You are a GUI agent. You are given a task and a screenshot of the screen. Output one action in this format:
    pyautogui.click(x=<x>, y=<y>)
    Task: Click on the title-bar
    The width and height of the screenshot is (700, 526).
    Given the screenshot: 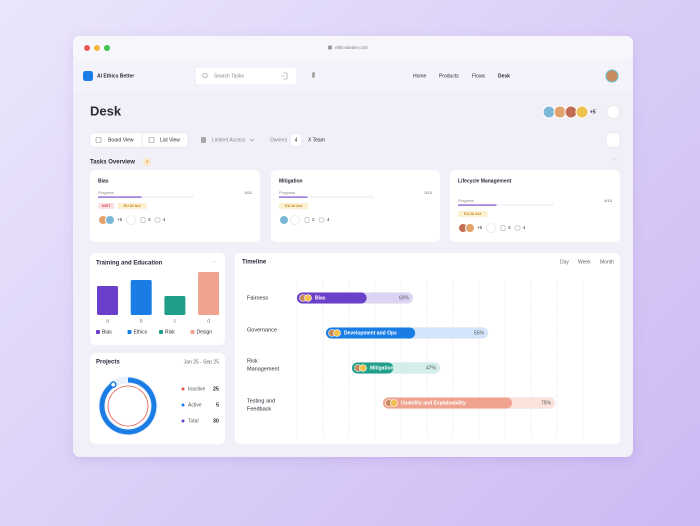 What is the action you would take?
    pyautogui.click(x=353, y=48)
    